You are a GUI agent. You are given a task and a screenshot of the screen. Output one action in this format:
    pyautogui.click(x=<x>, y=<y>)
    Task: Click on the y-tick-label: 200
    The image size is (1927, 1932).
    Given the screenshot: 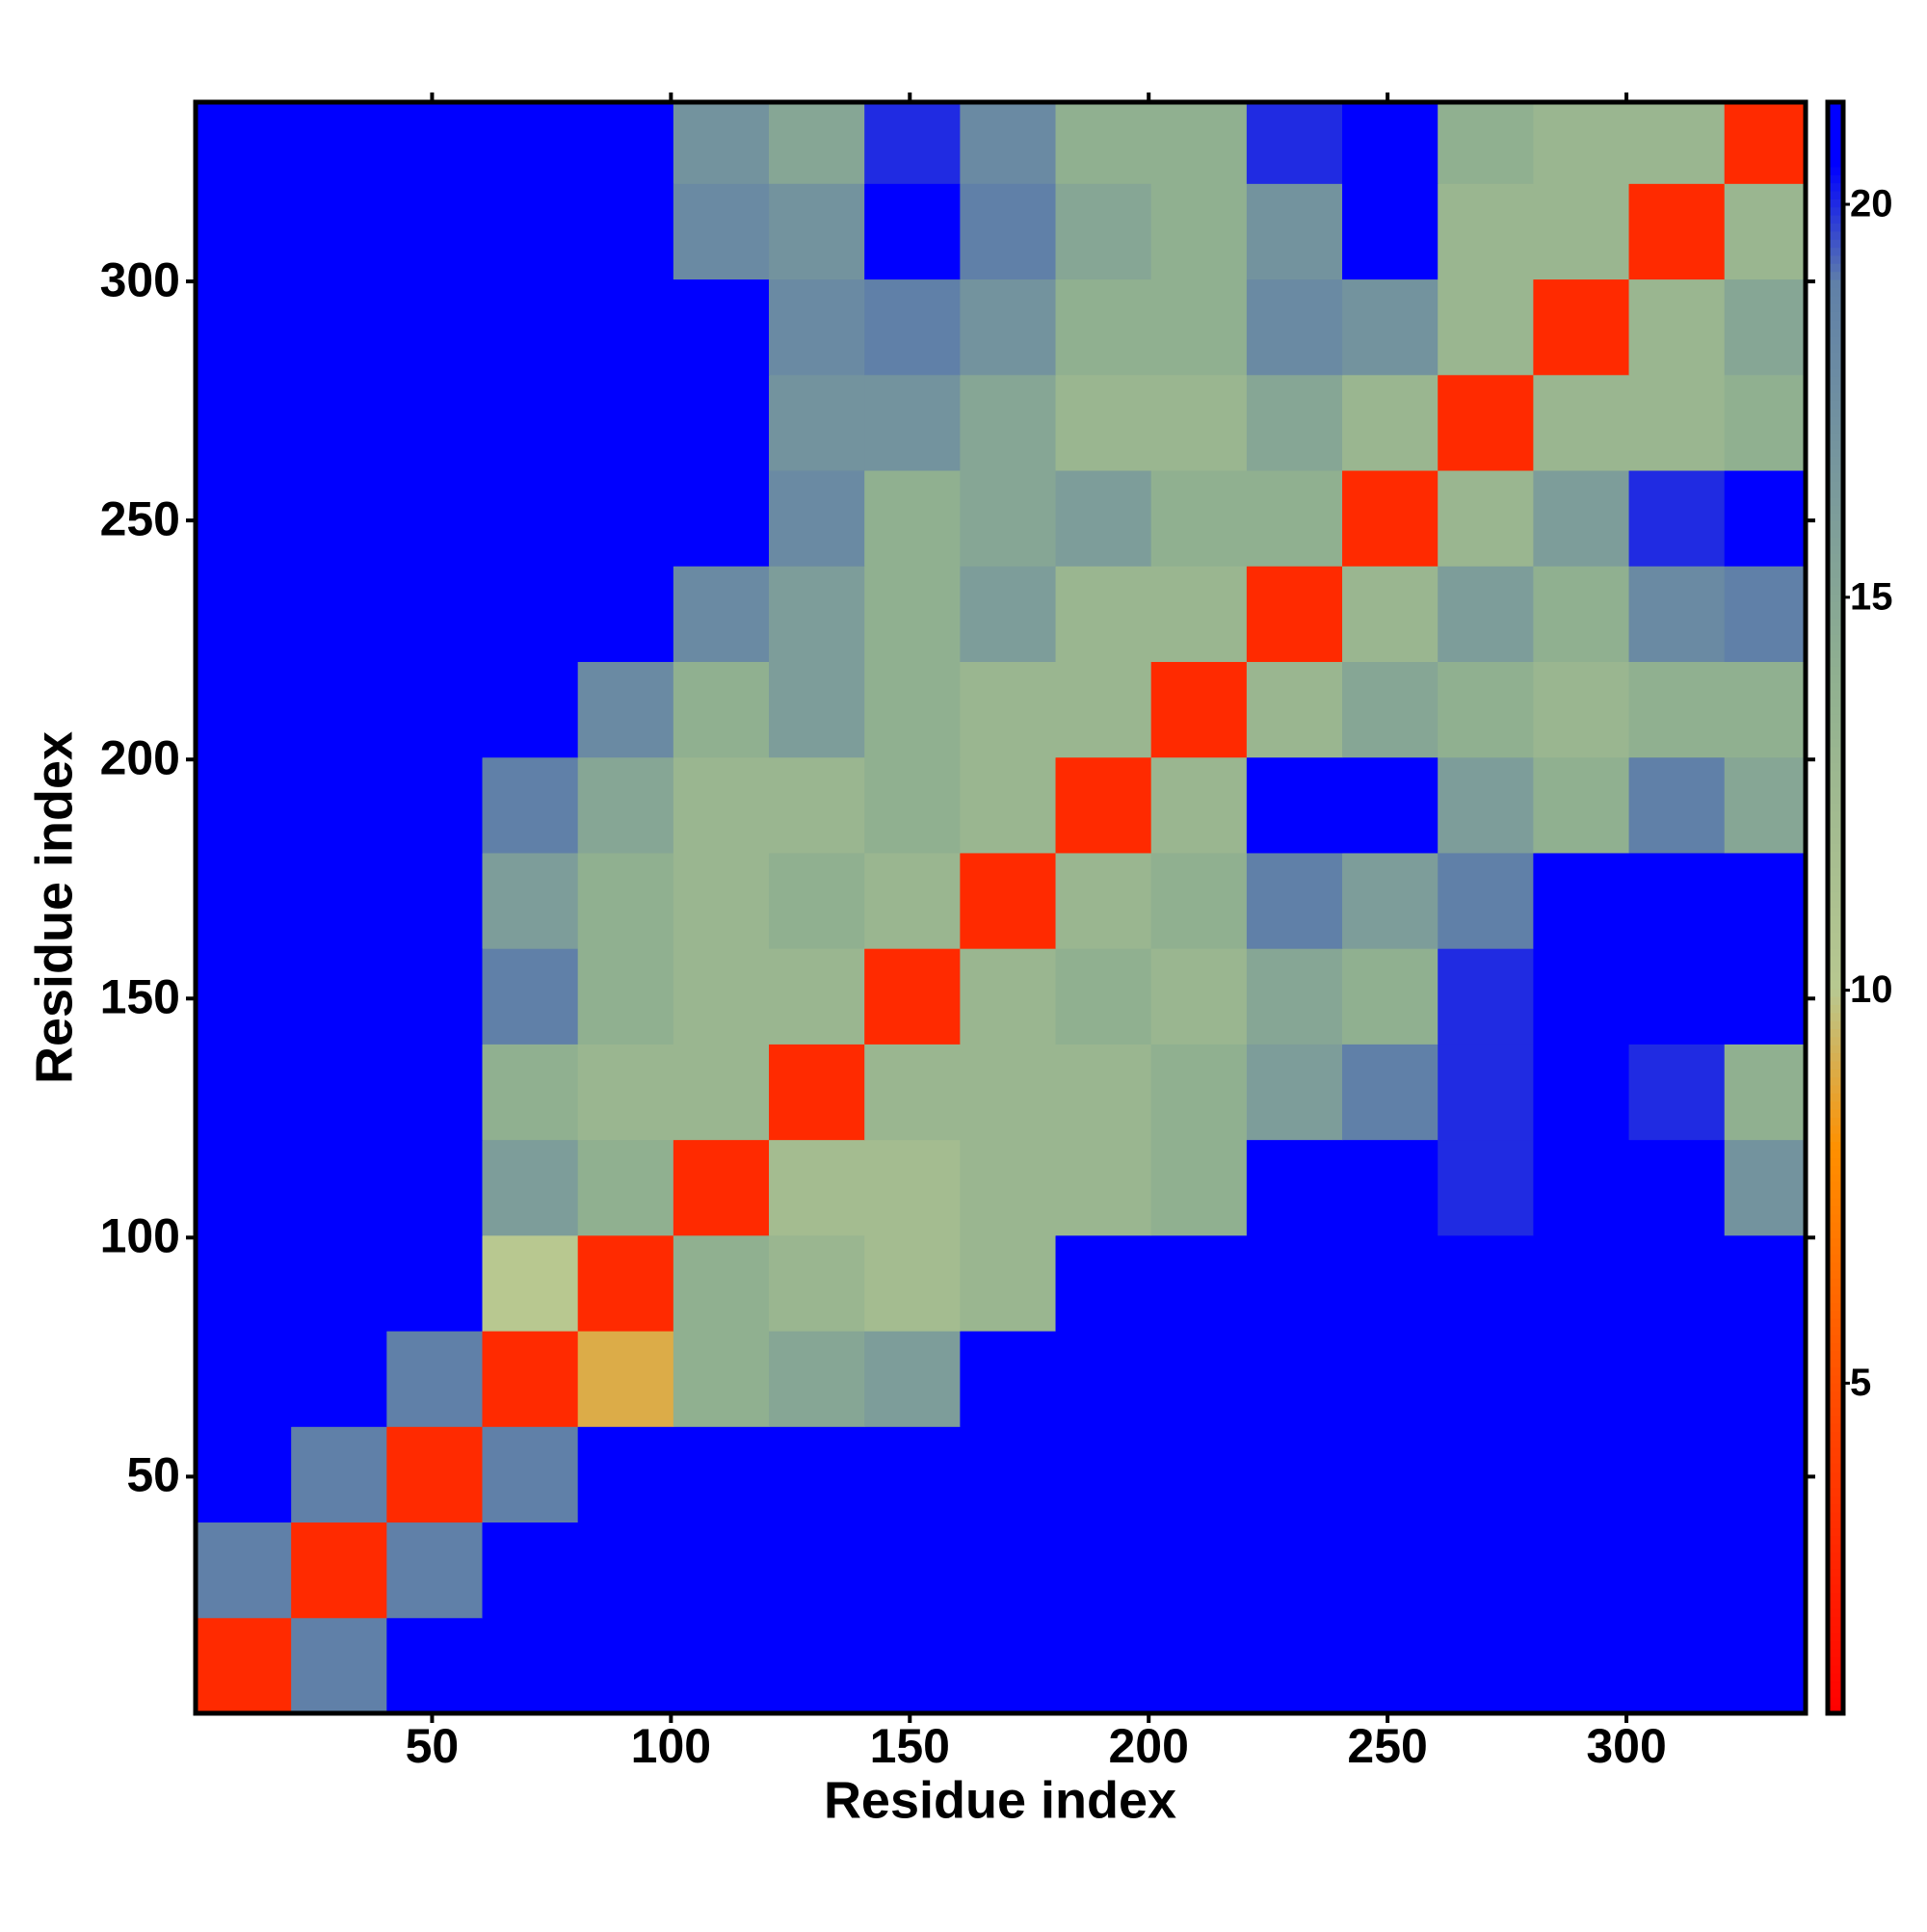 What is the action you would take?
    pyautogui.click(x=140, y=757)
    